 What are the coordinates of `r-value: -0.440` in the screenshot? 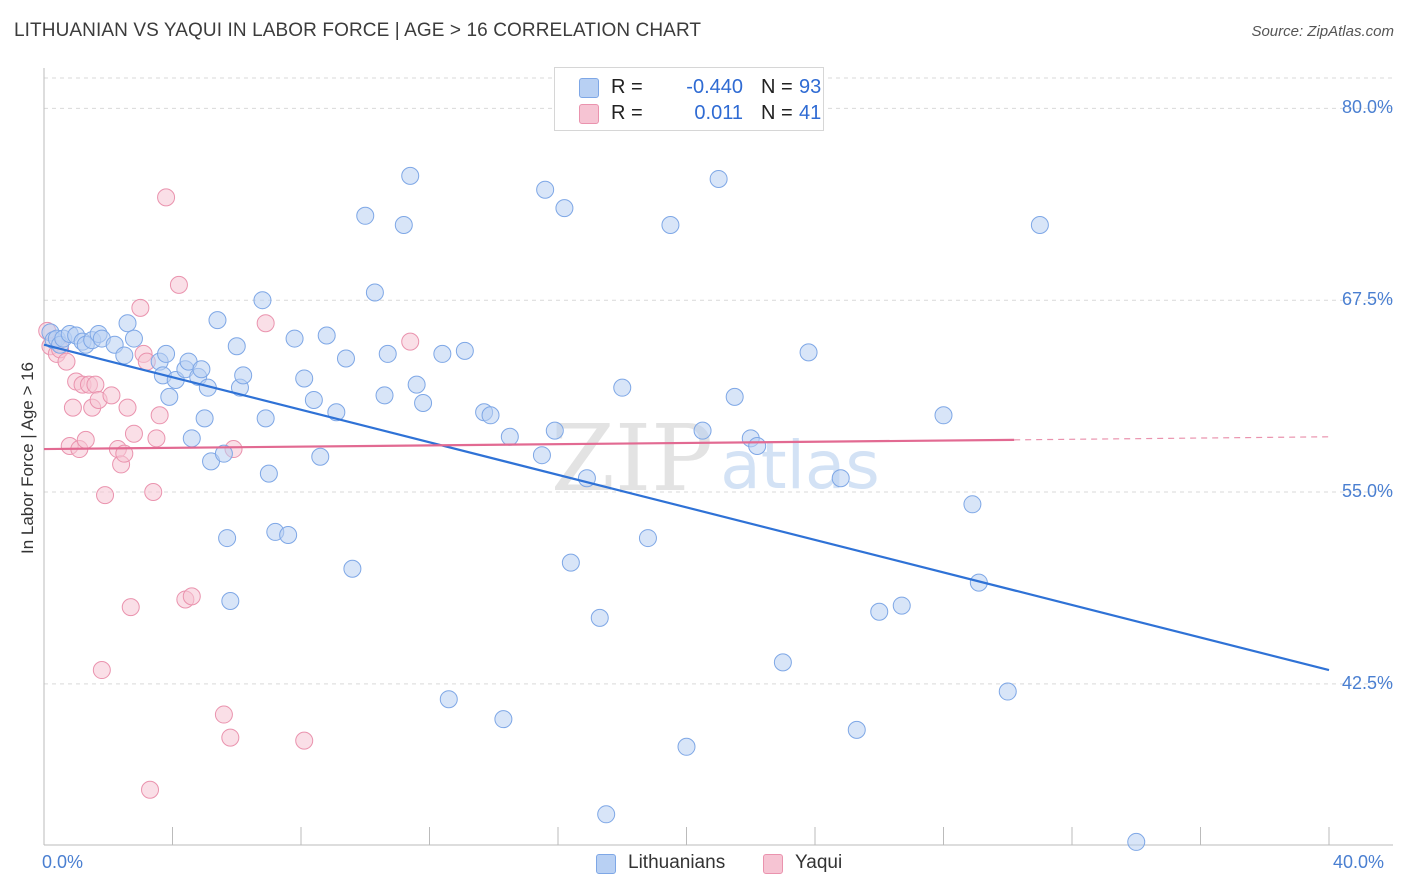 It's located at (714, 87).